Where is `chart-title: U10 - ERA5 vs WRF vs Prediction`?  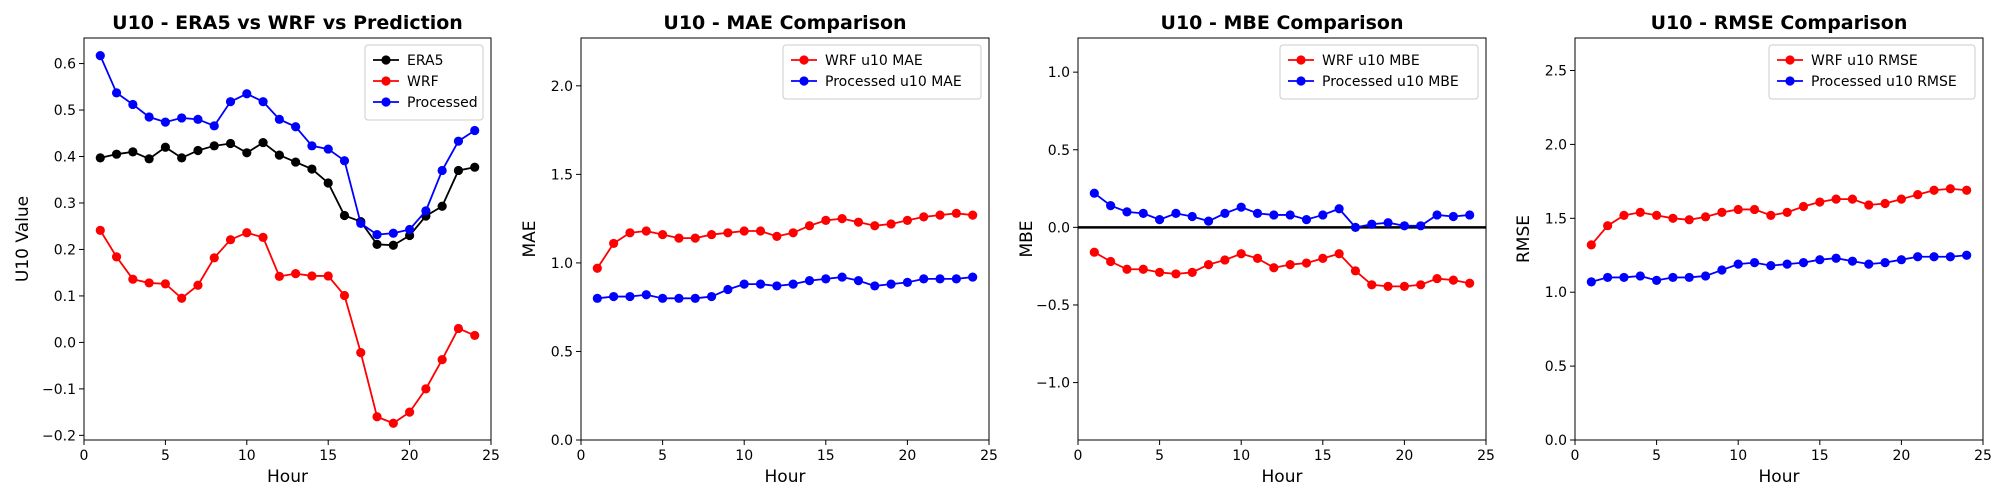
chart-title: U10 - ERA5 vs WRF vs Prediction is located at coordinates (287, 23).